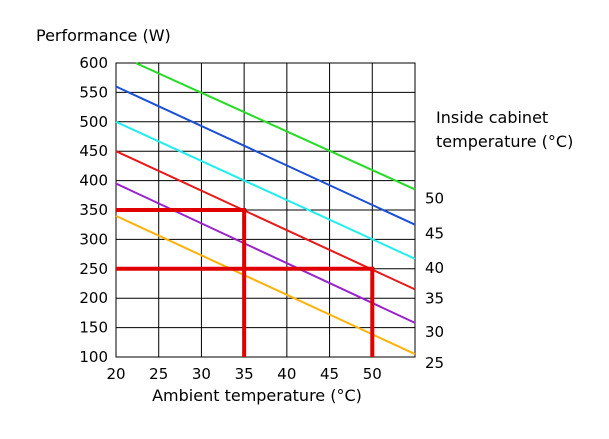  Describe the element at coordinates (93, 181) in the screenshot. I see `y-tick-label: 400` at that location.